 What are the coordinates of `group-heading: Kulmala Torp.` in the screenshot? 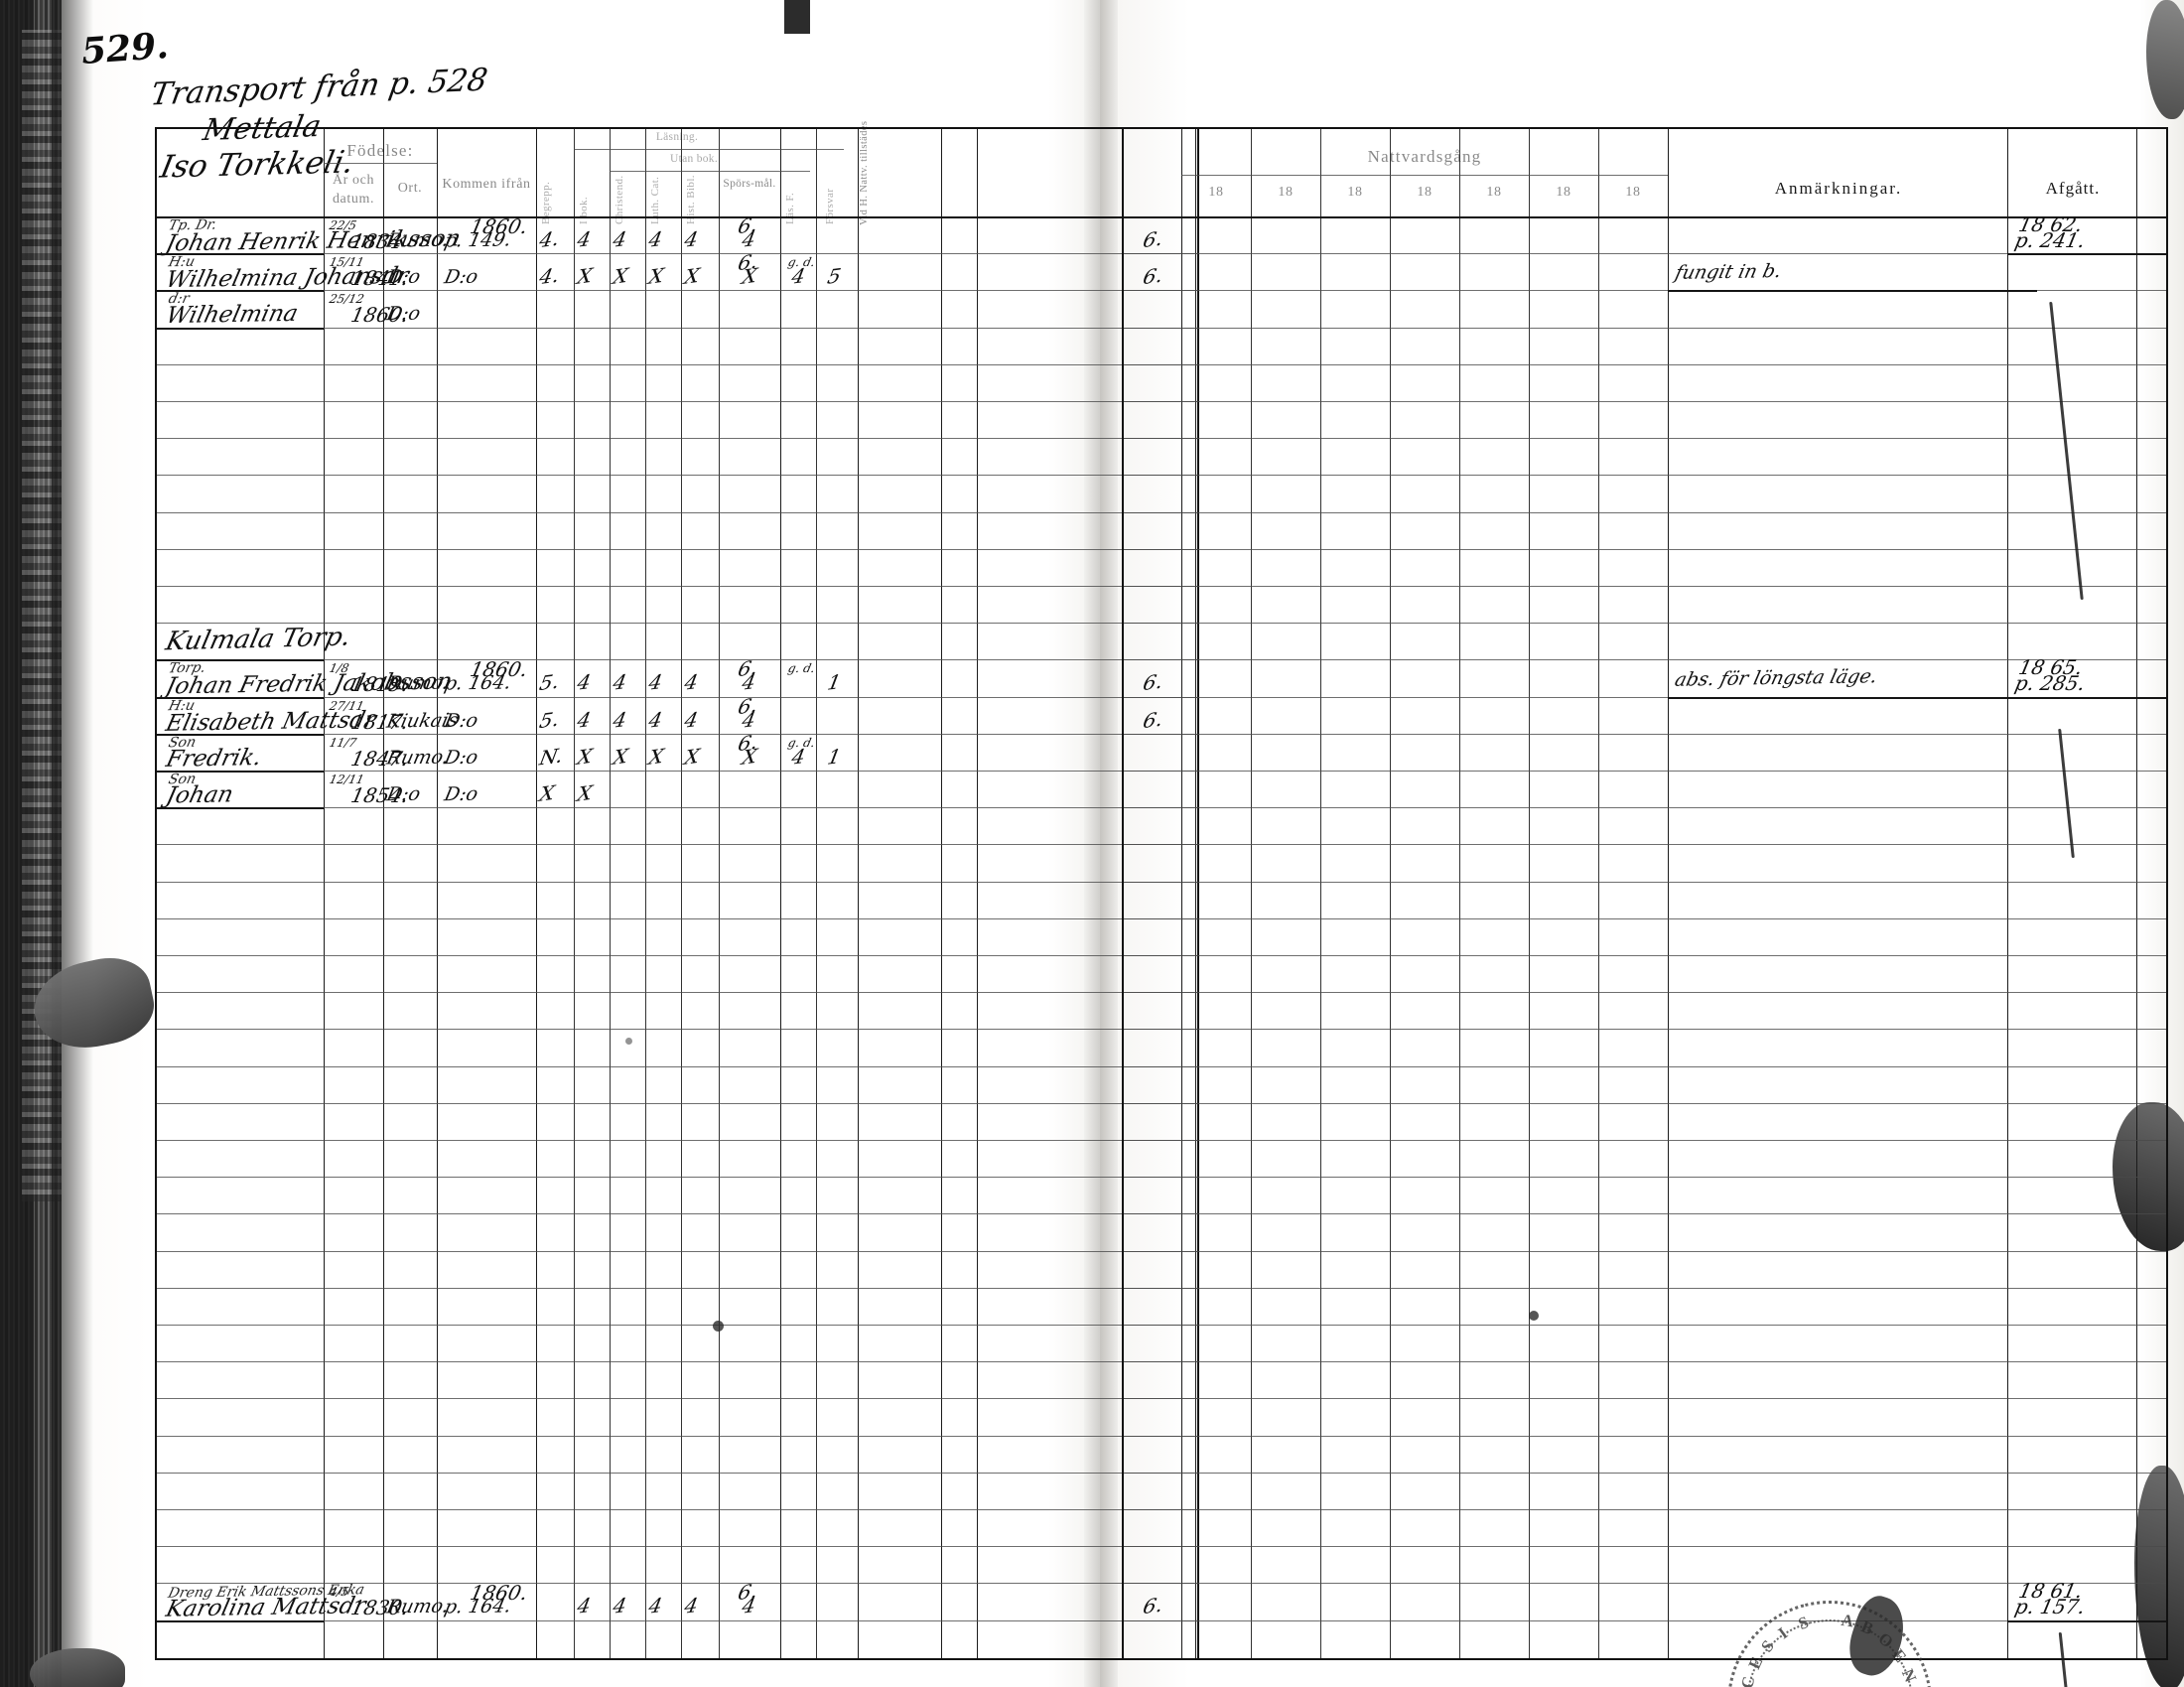 It's located at (258, 639).